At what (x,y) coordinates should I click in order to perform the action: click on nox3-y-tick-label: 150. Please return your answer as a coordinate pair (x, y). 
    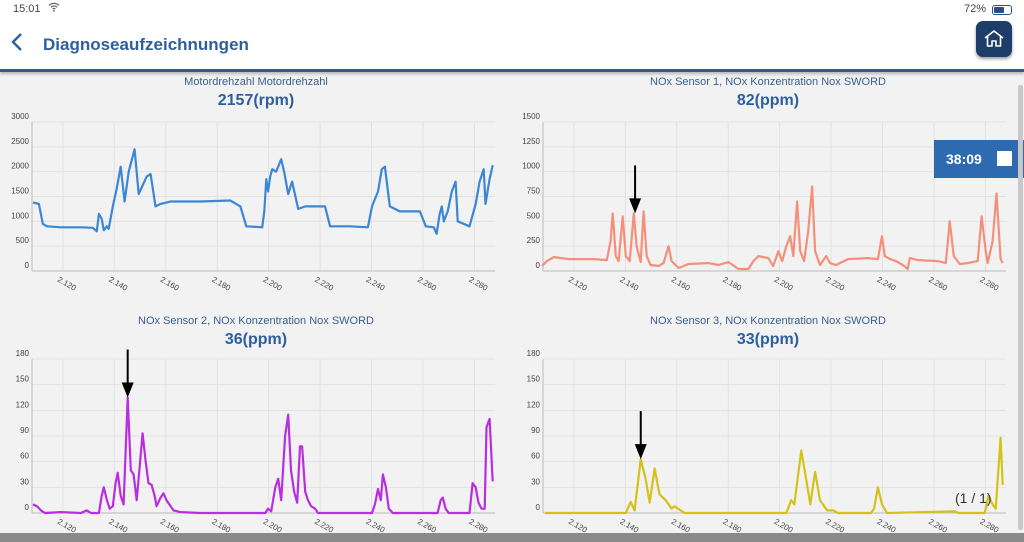
    Looking at the image, I should click on (534, 379).